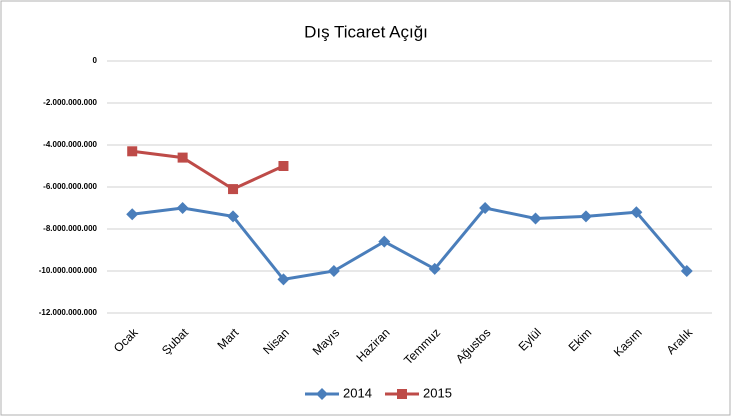 Image resolution: width=731 pixels, height=416 pixels. Describe the element at coordinates (68, 270) in the screenshot. I see `y-tick-label: -10.000.000.000` at that location.